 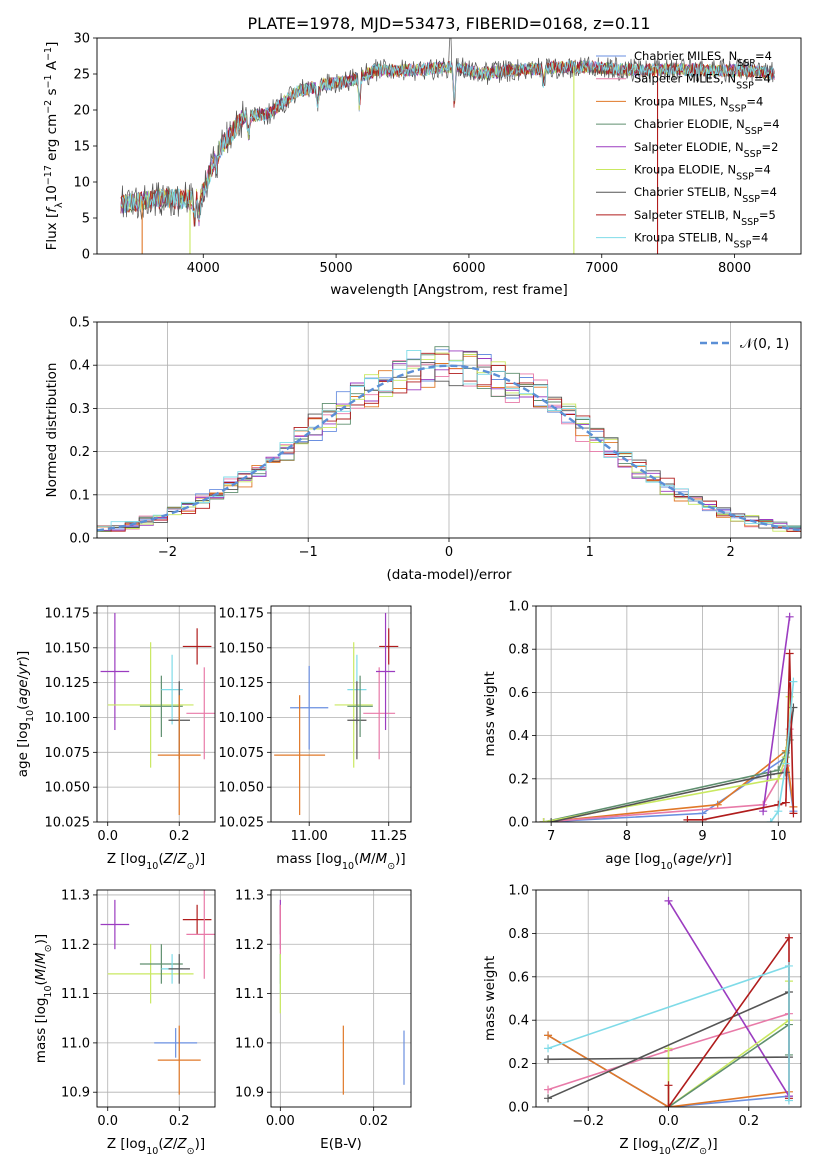 I want to click on y-tick-label: 11.0, so click(x=75, y=1043).